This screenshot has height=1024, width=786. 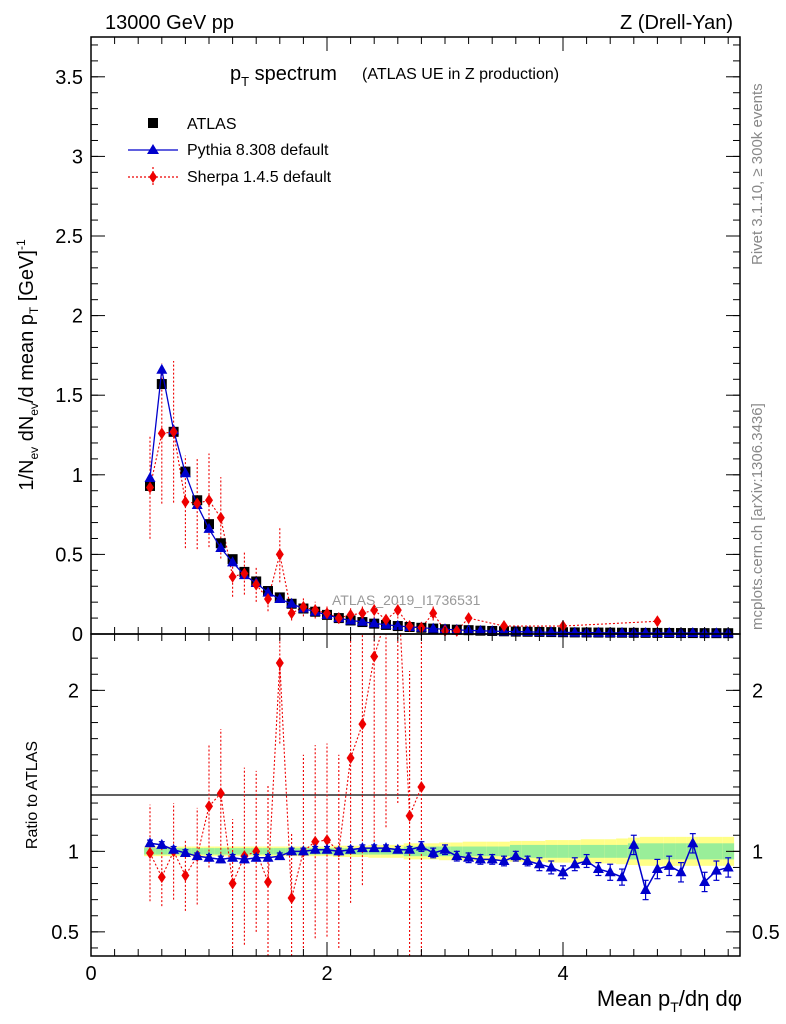 What do you see at coordinates (90, 974) in the screenshot?
I see `x-tick-label: 0` at bounding box center [90, 974].